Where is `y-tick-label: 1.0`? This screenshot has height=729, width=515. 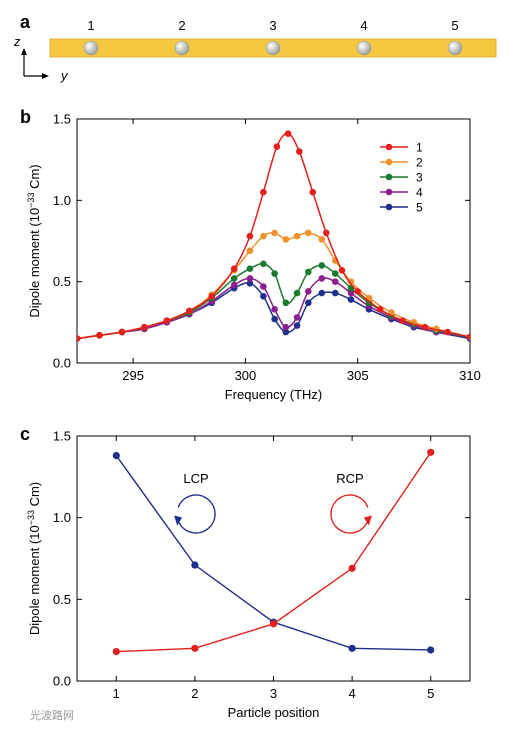 y-tick-label: 1.0 is located at coordinates (62, 517).